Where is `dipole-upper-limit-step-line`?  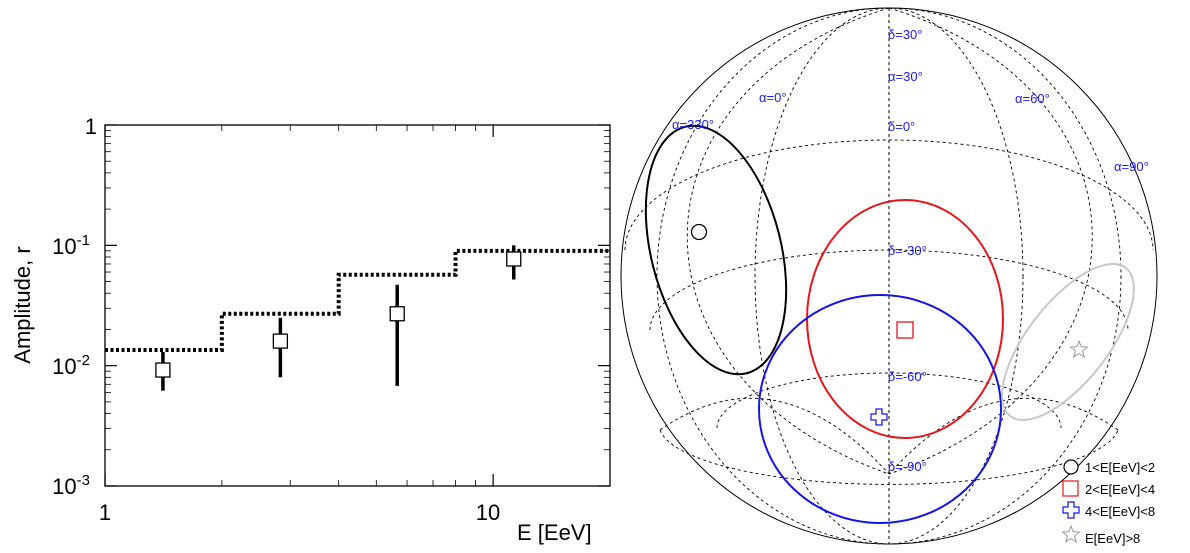
dipole-upper-limit-step-line is located at coordinates (357, 300).